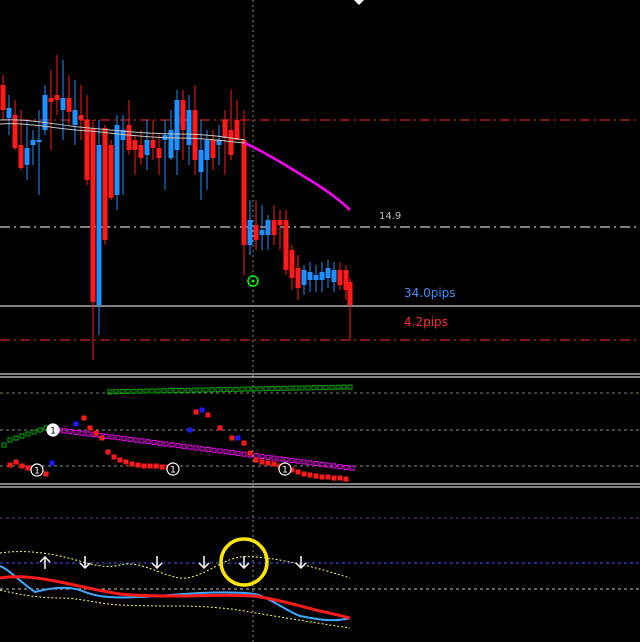  I want to click on envelope-lower-line, so click(123, 133).